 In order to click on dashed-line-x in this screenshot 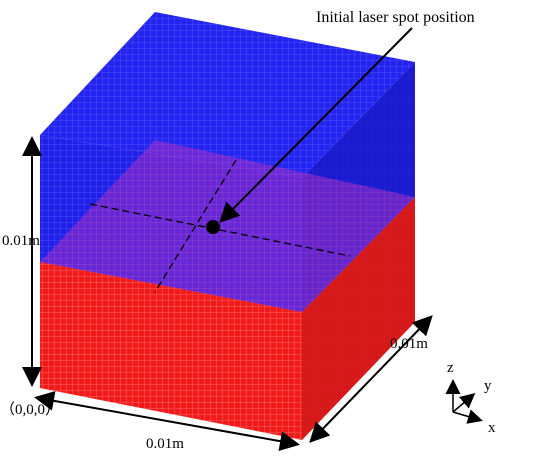, I will do `click(220, 230)`.